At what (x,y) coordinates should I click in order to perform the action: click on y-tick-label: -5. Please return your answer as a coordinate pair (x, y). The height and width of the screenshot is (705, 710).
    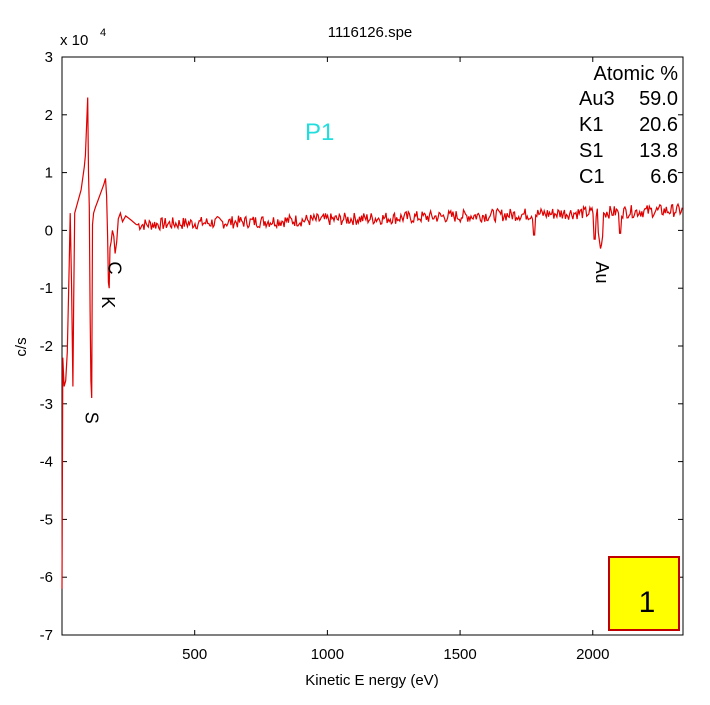
    Looking at the image, I should click on (46, 519).